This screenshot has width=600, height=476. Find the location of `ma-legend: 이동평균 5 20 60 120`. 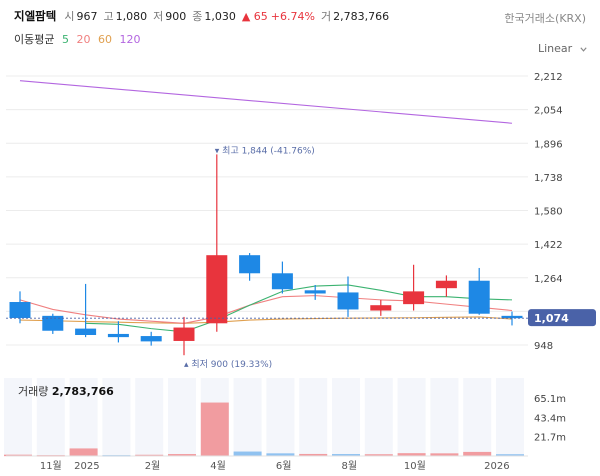

ma-legend: 이동평균 5 20 60 120 is located at coordinates (79, 39).